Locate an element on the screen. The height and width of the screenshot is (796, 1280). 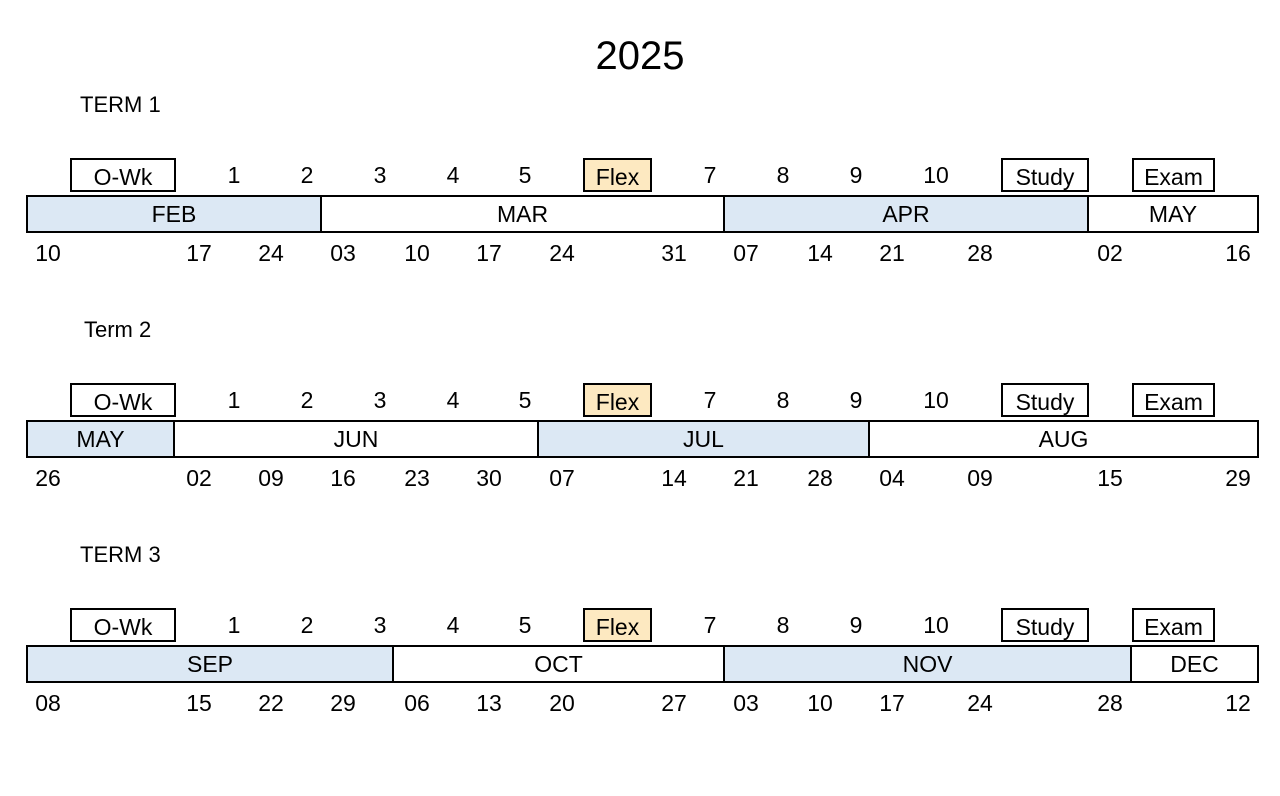
date-label: 08 is located at coordinates (48, 703).